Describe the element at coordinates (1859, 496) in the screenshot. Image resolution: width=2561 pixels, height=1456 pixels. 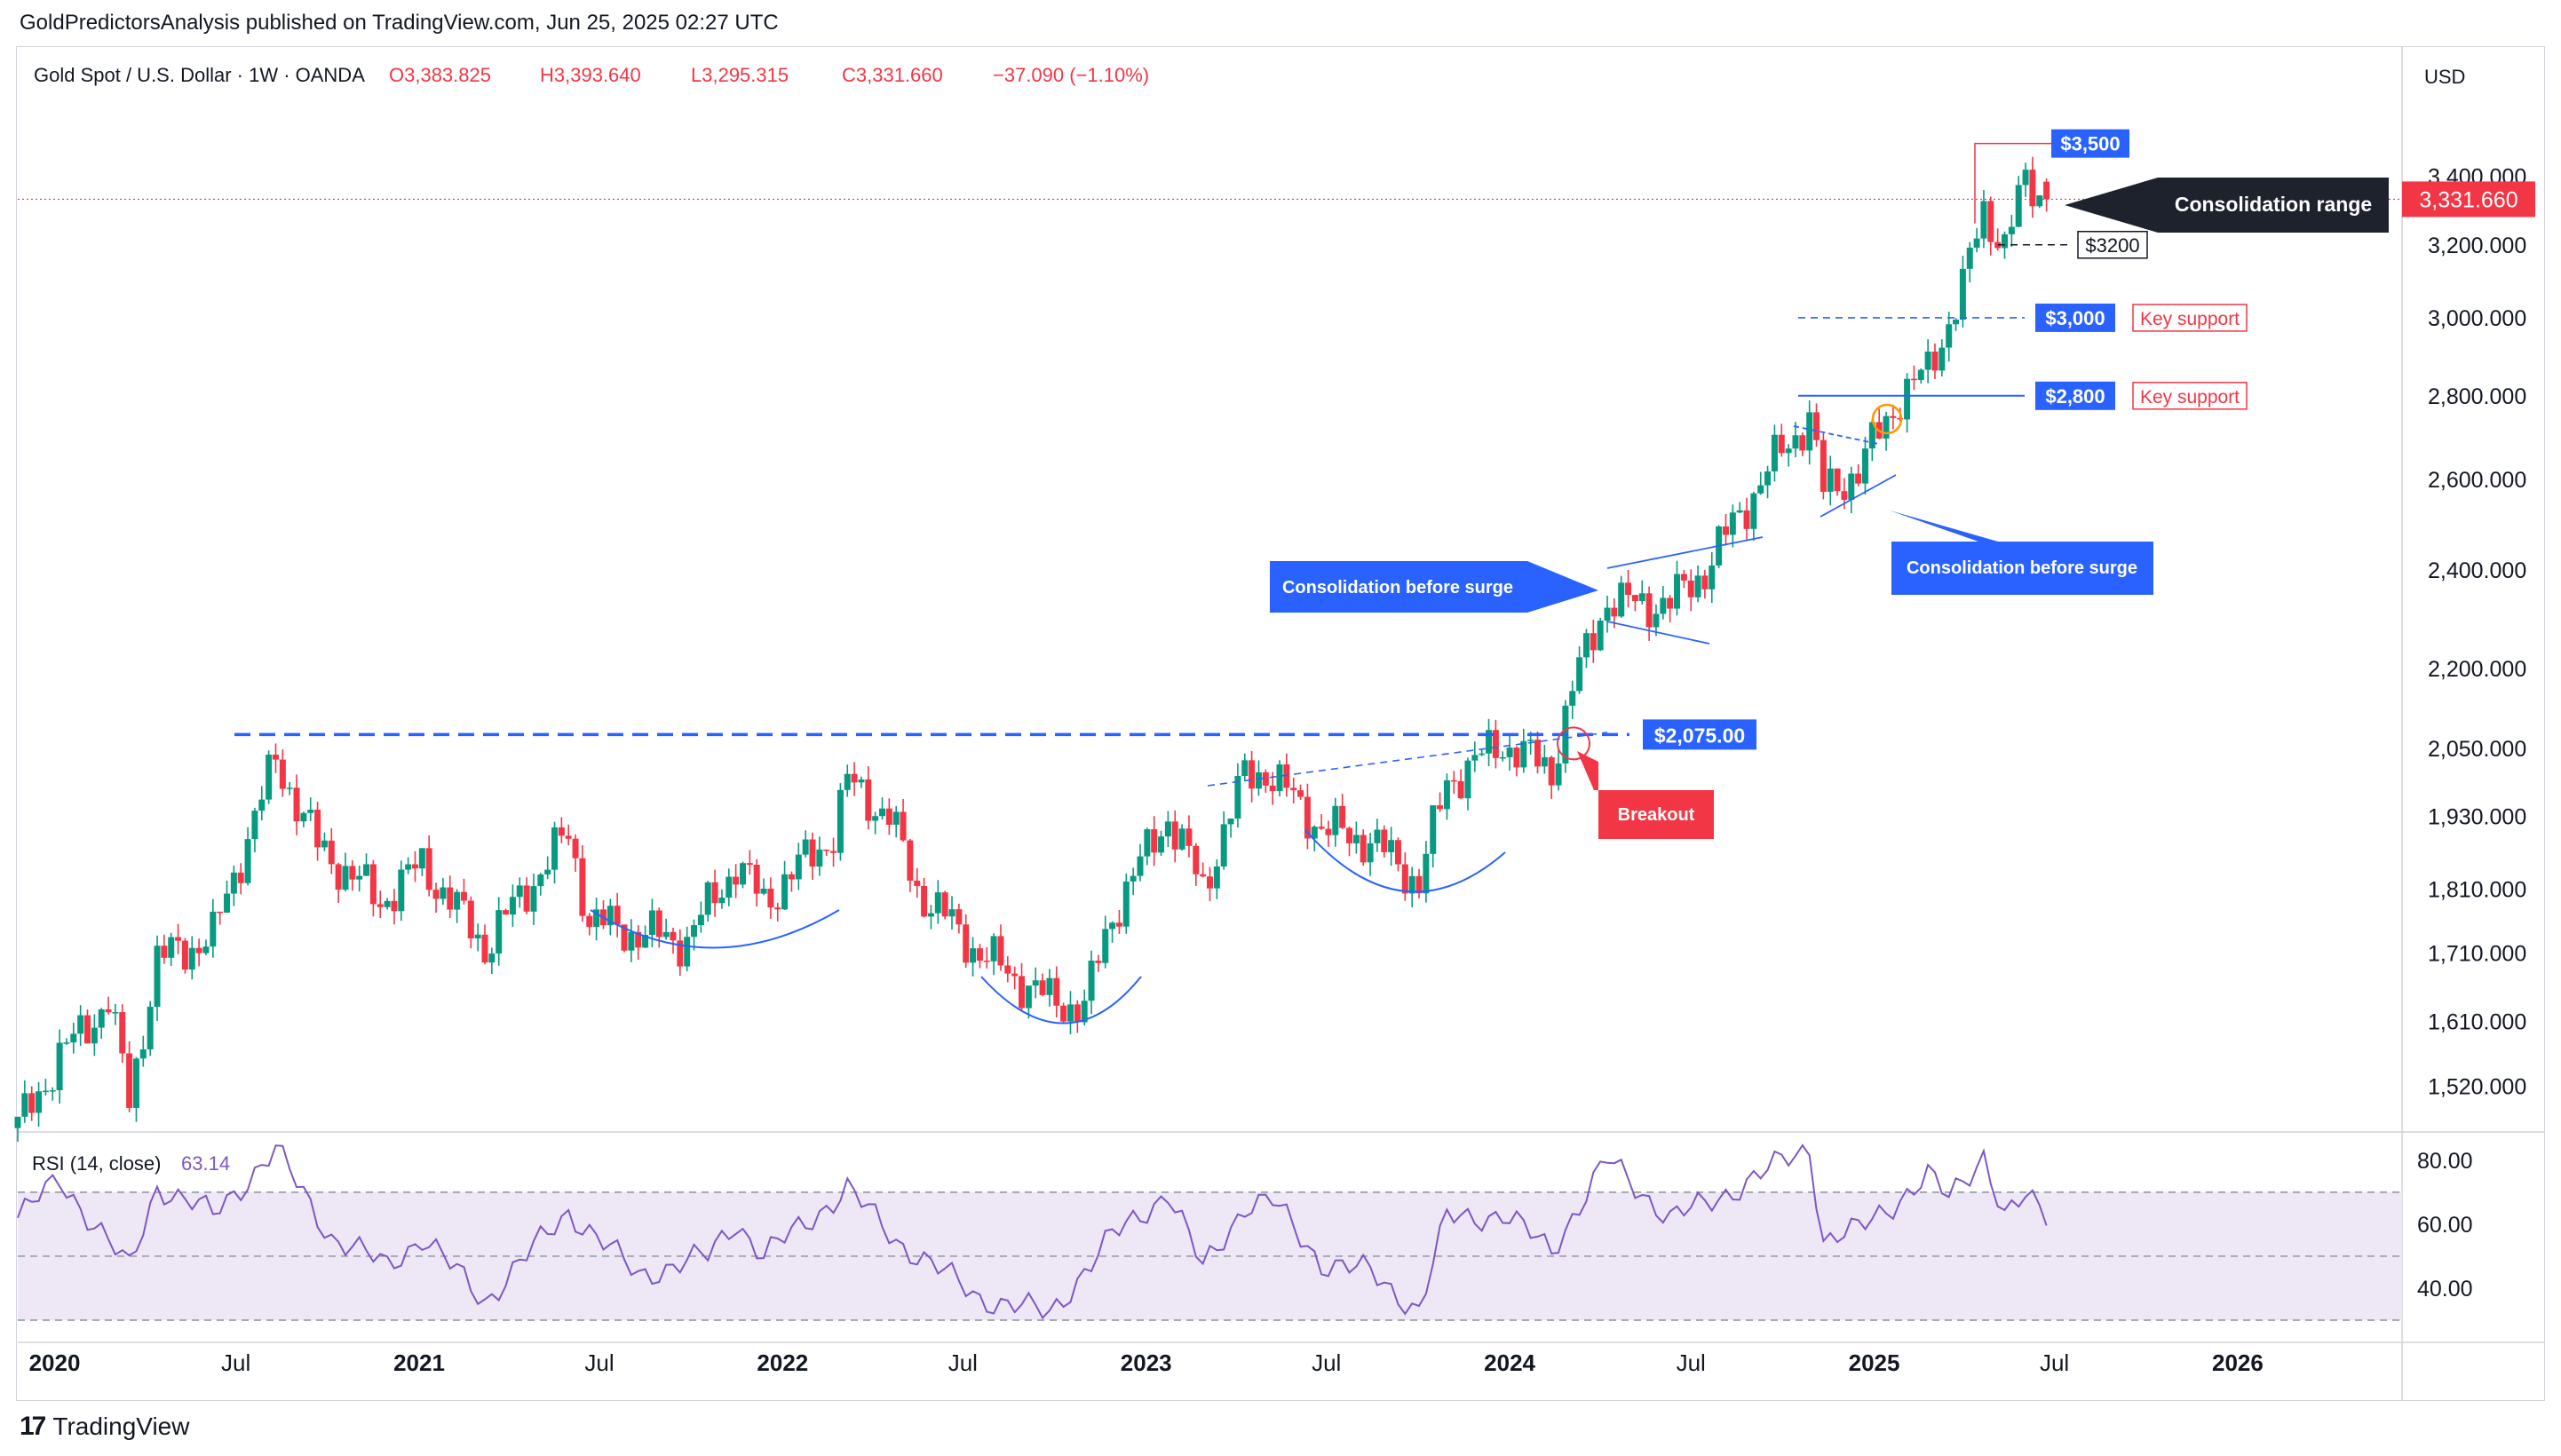
I see `triangle-bottom-line` at that location.